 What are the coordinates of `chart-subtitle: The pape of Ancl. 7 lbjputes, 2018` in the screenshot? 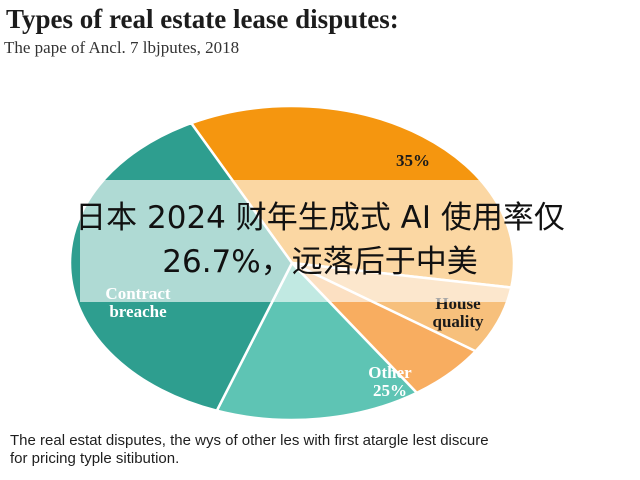 It's located at (122, 47).